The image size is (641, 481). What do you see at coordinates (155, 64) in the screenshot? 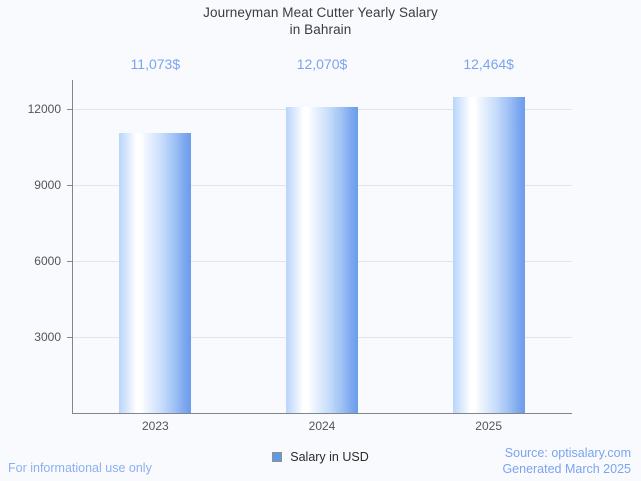
I see `value-label-2023: 11,073$` at bounding box center [155, 64].